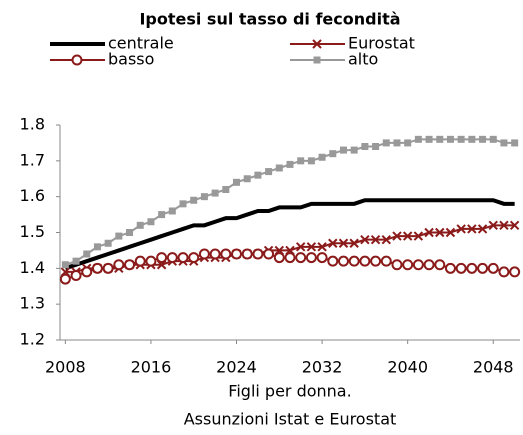  Describe the element at coordinates (131, 59) in the screenshot. I see `legend-label: basso` at that location.